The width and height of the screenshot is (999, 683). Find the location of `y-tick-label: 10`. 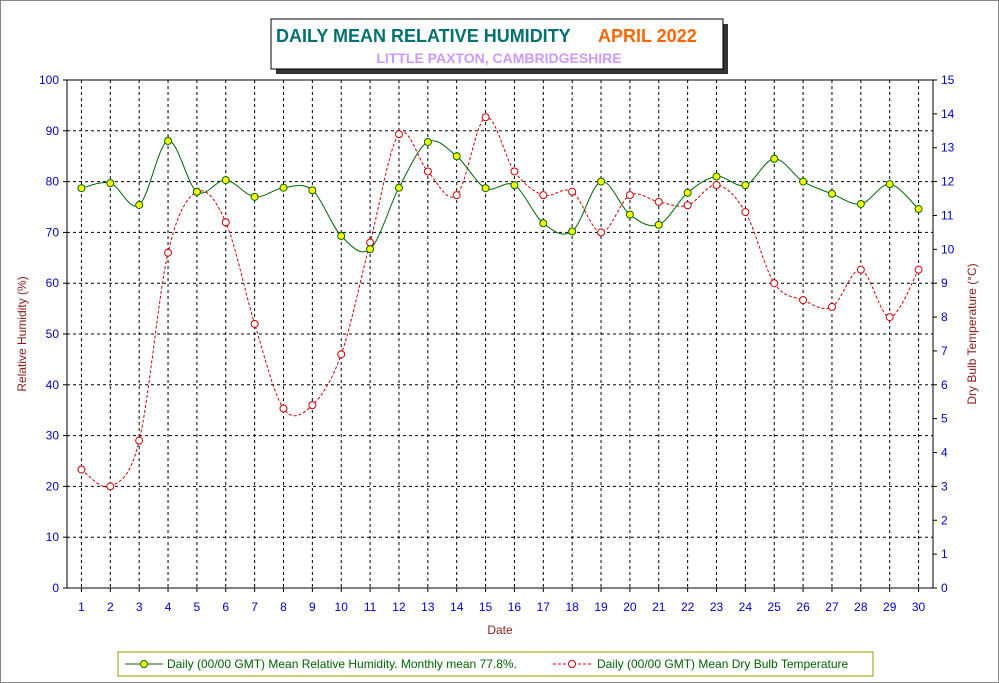

y-tick-label: 10 is located at coordinates (53, 537).